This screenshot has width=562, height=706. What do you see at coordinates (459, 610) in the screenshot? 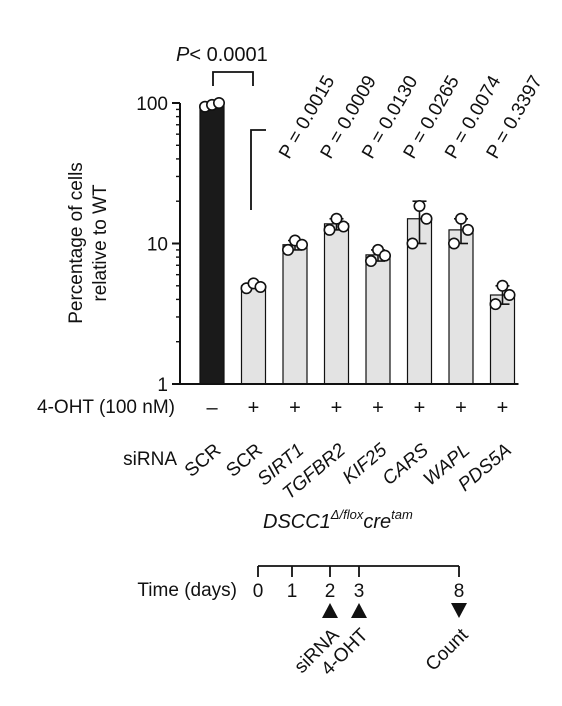
I see `down-arrow-icon` at bounding box center [459, 610].